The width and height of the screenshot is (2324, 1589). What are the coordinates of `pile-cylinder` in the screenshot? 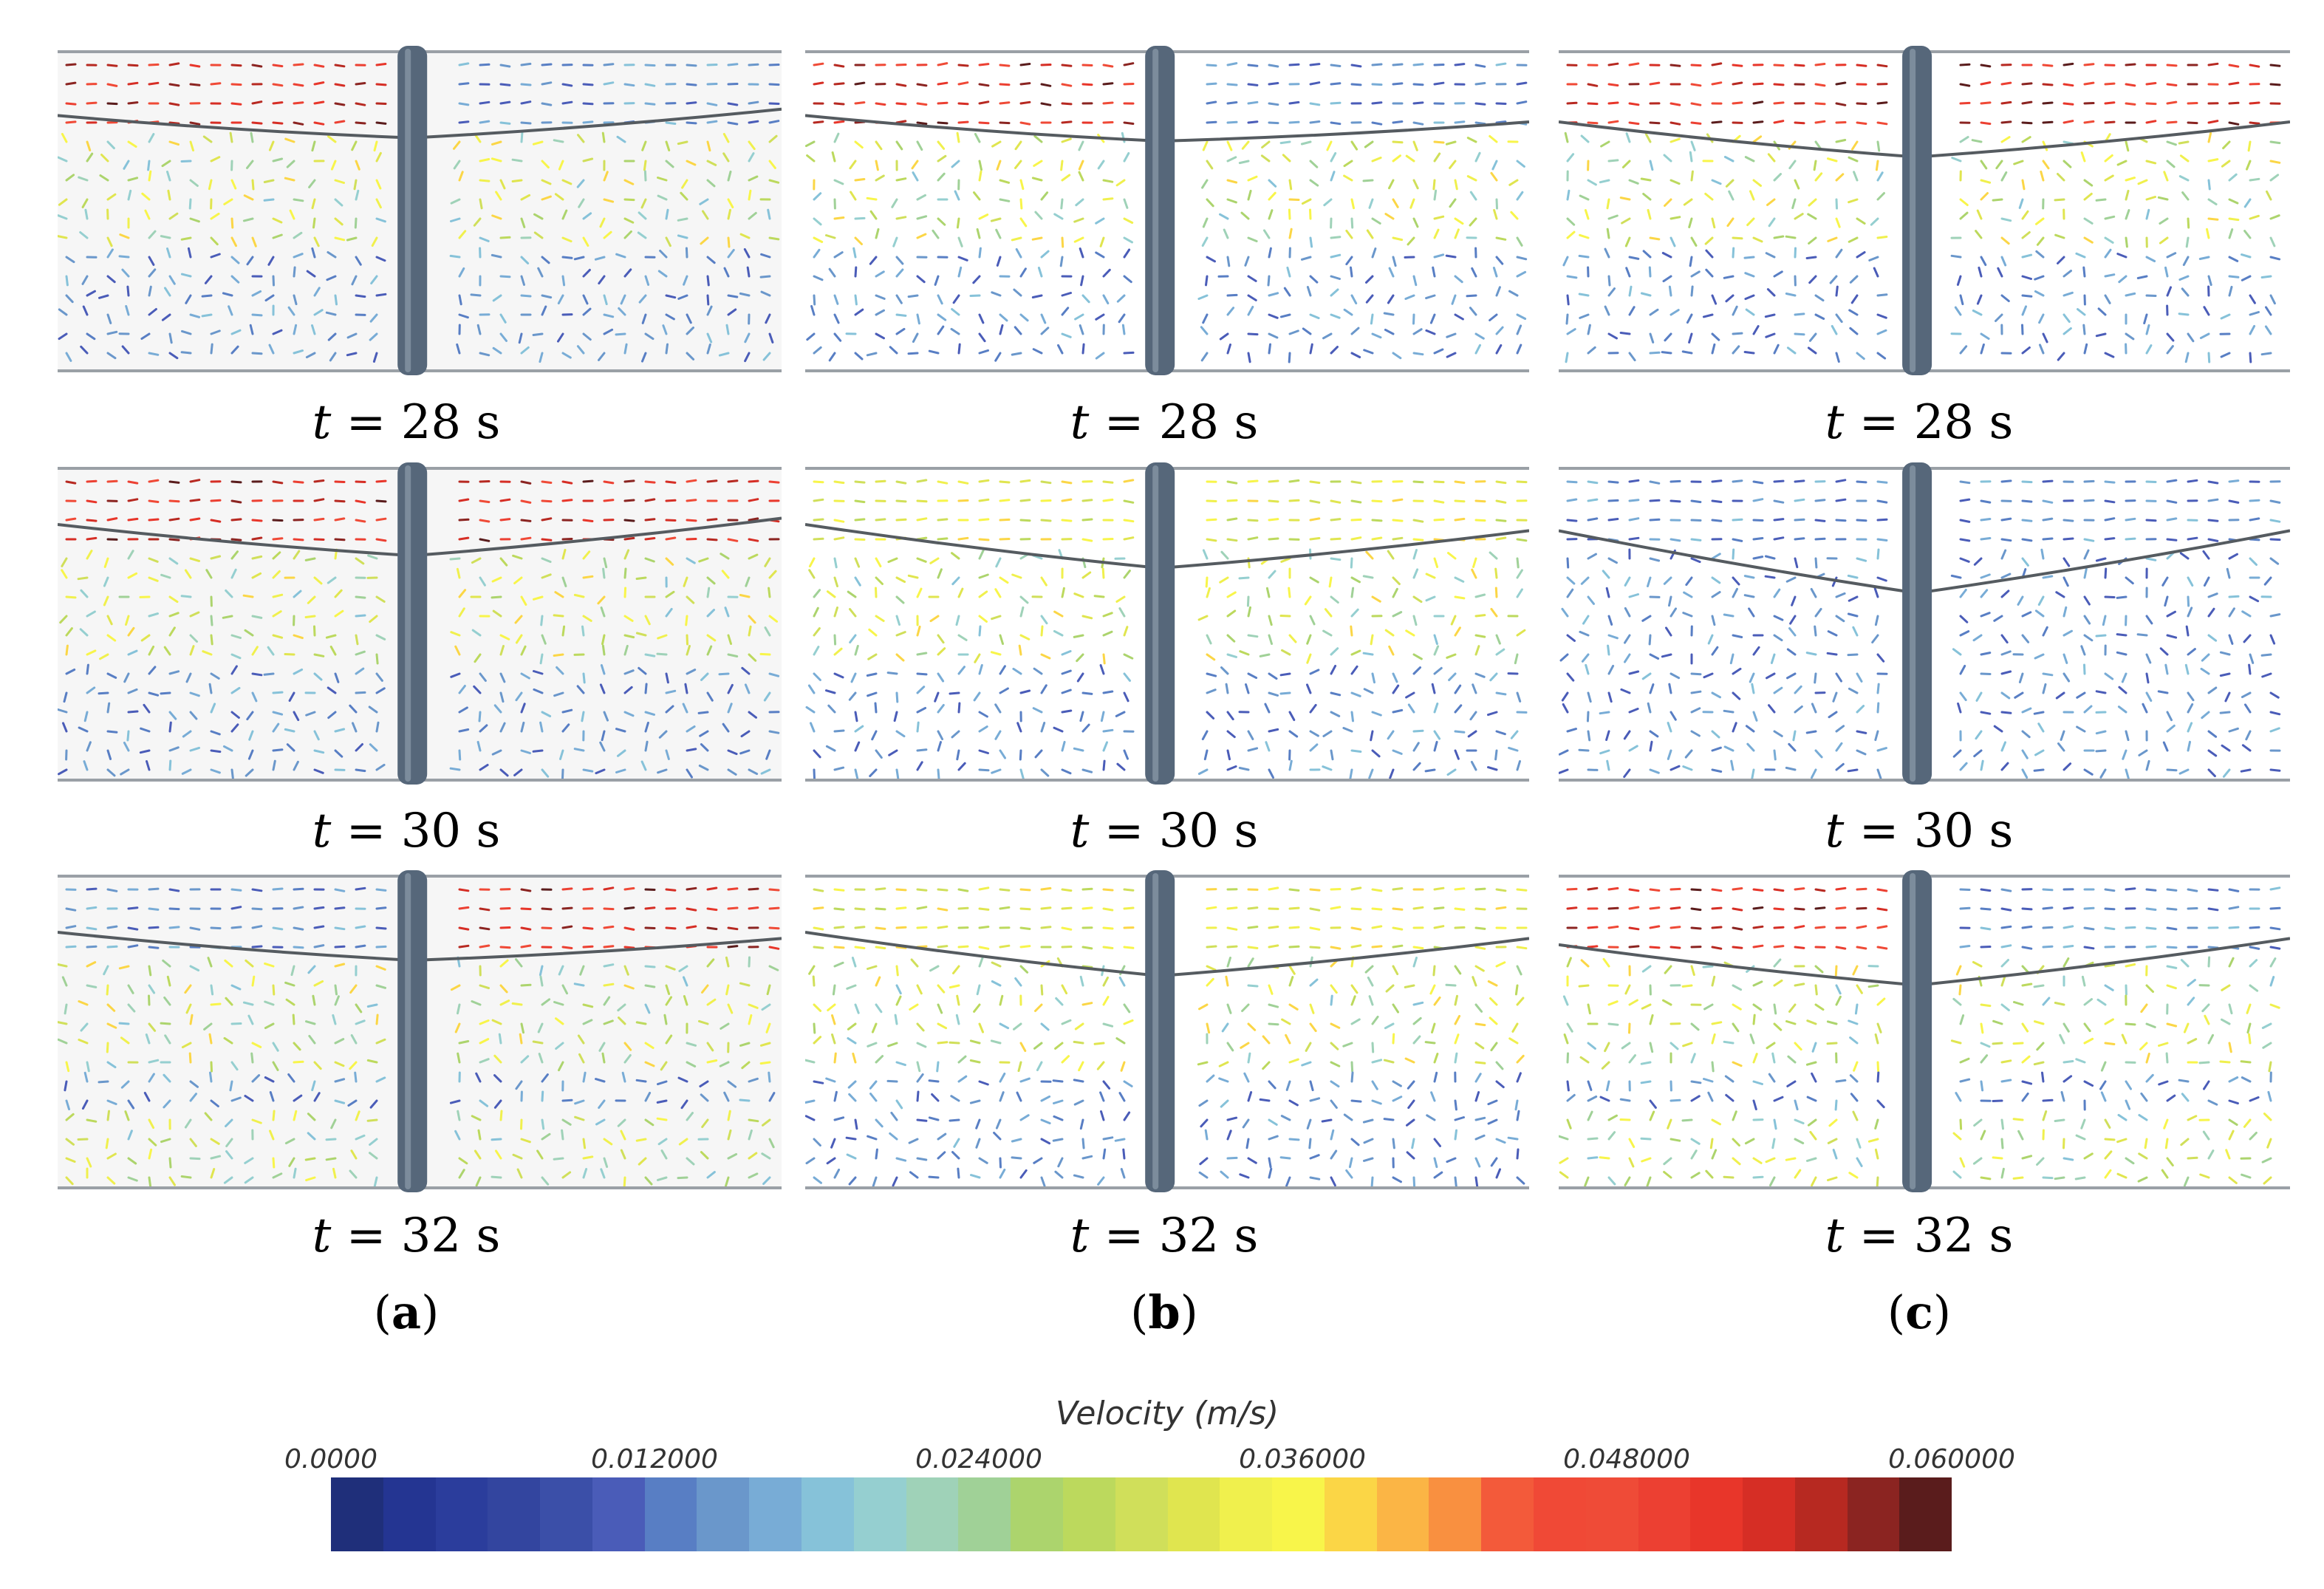 It's located at (1160, 623).